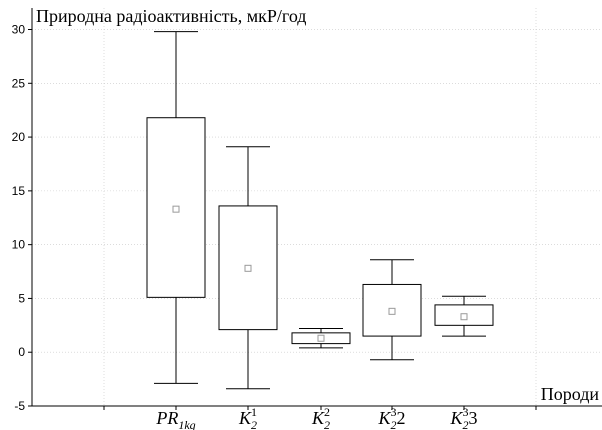 This screenshot has height=430, width=602. Describe the element at coordinates (19, 83) in the screenshot. I see `y-tick-label: 25` at that location.